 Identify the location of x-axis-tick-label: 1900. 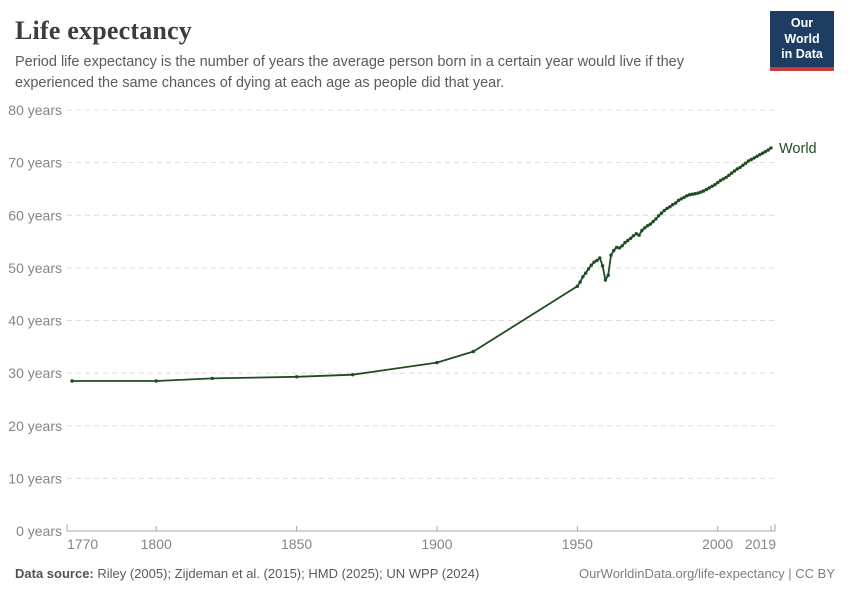
(436, 544).